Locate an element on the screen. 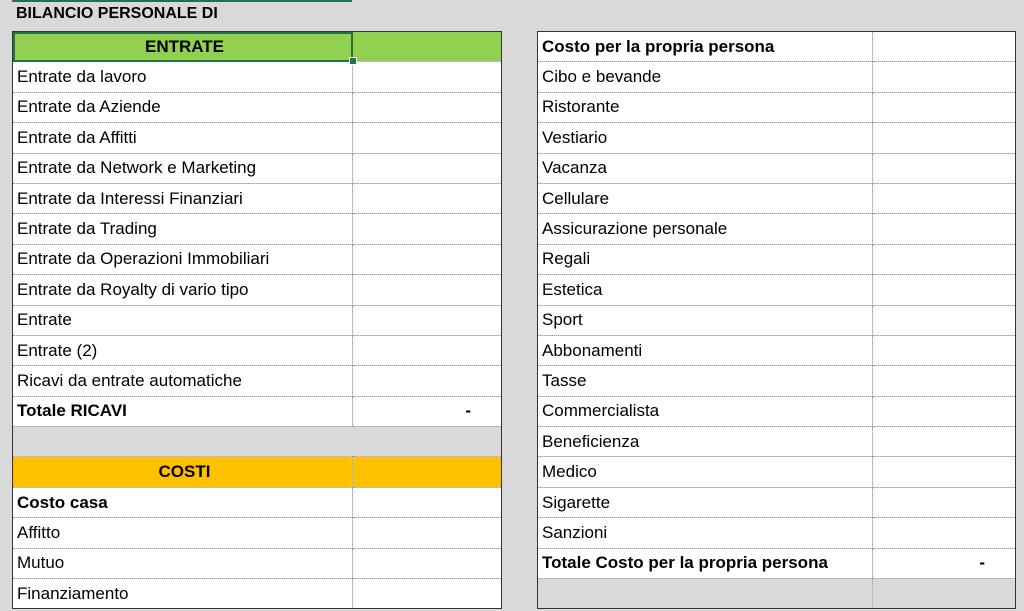 The image size is (1024, 611). table-row: Totale Costo per la propria persona - is located at coordinates (776, 563).